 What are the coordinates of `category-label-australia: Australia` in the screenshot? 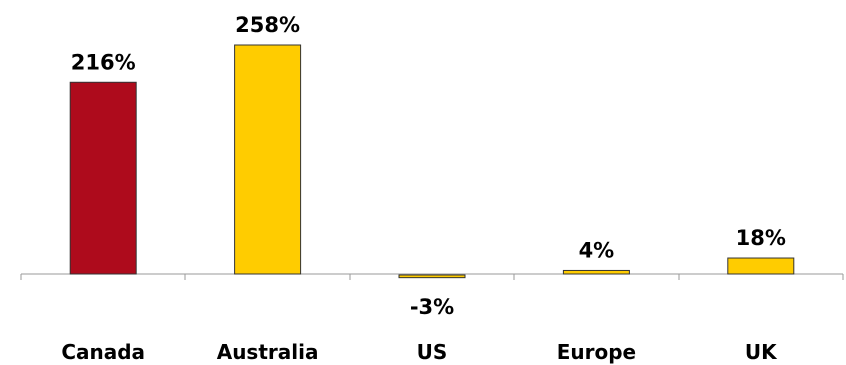 It's located at (268, 352).